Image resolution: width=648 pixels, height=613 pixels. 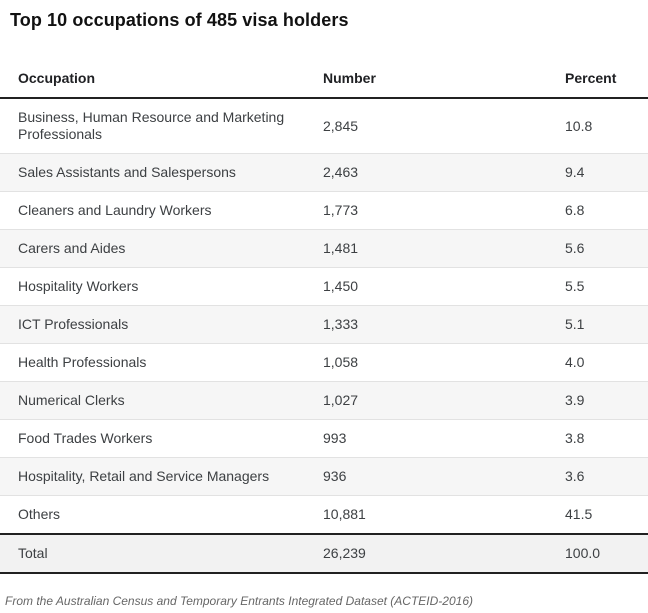 I want to click on header-row: Occupation Number Percent, so click(x=324, y=79).